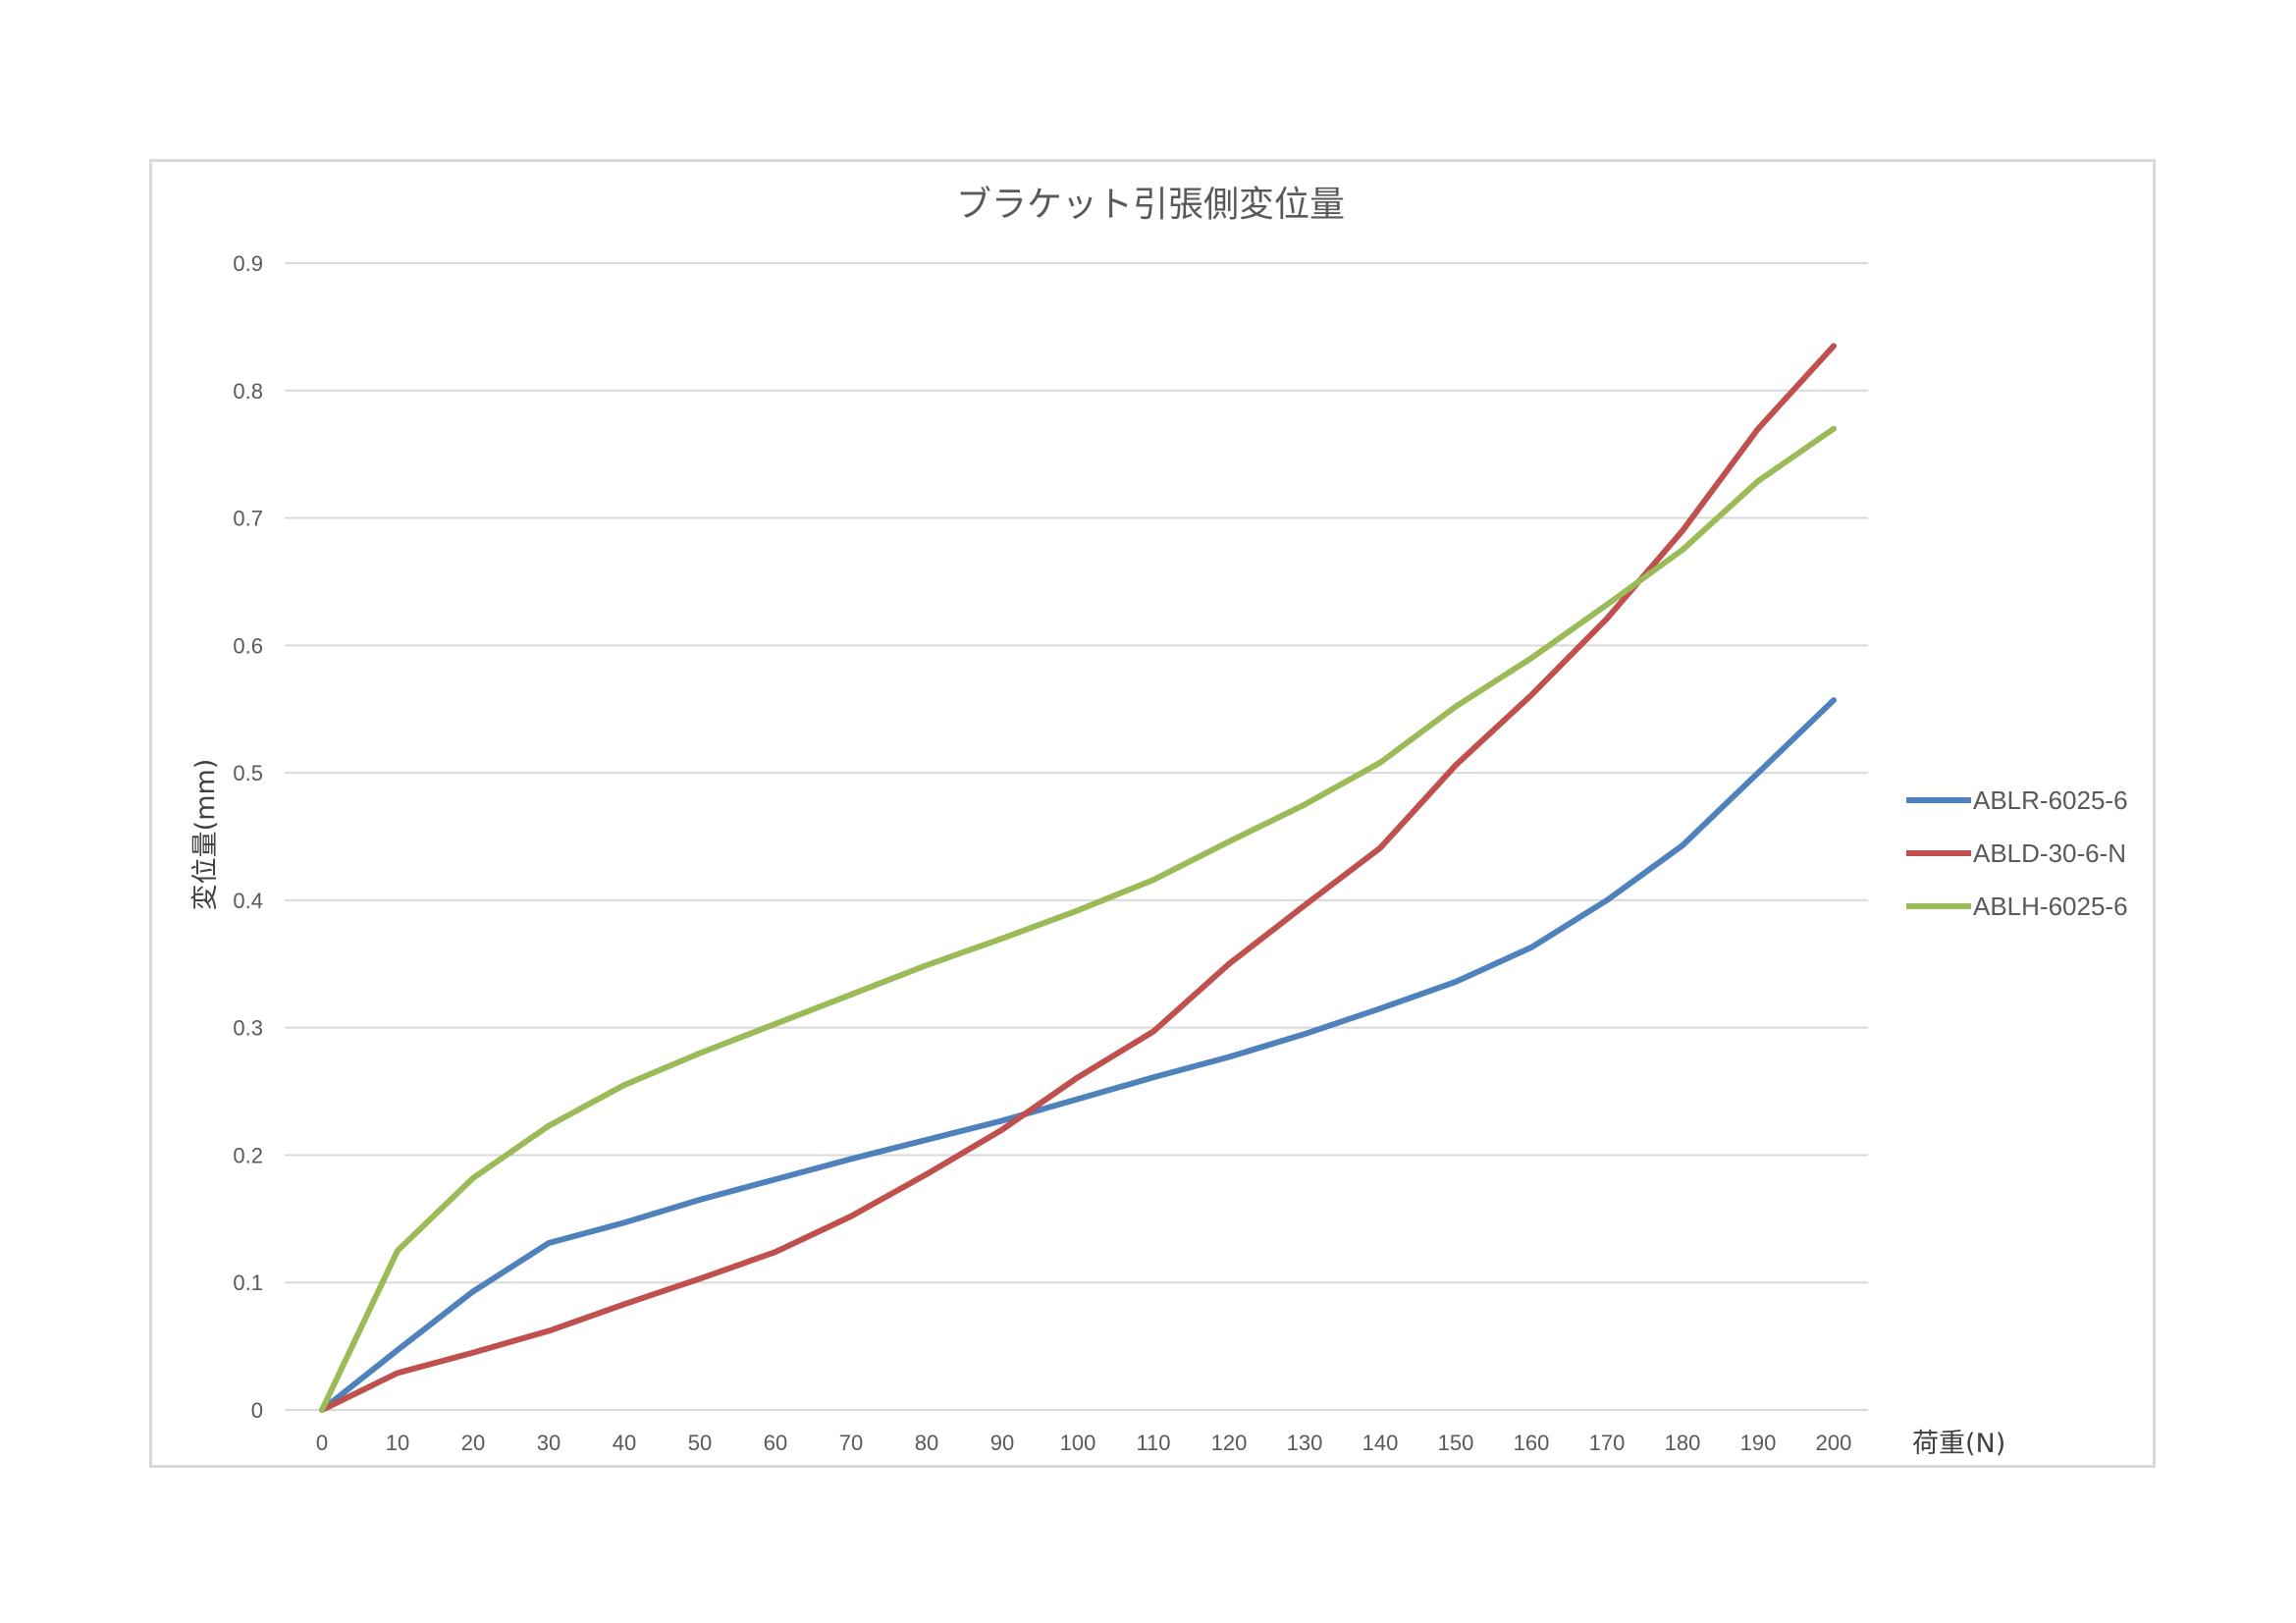  What do you see at coordinates (248, 519) in the screenshot?
I see `y-tick-label: 0.7` at bounding box center [248, 519].